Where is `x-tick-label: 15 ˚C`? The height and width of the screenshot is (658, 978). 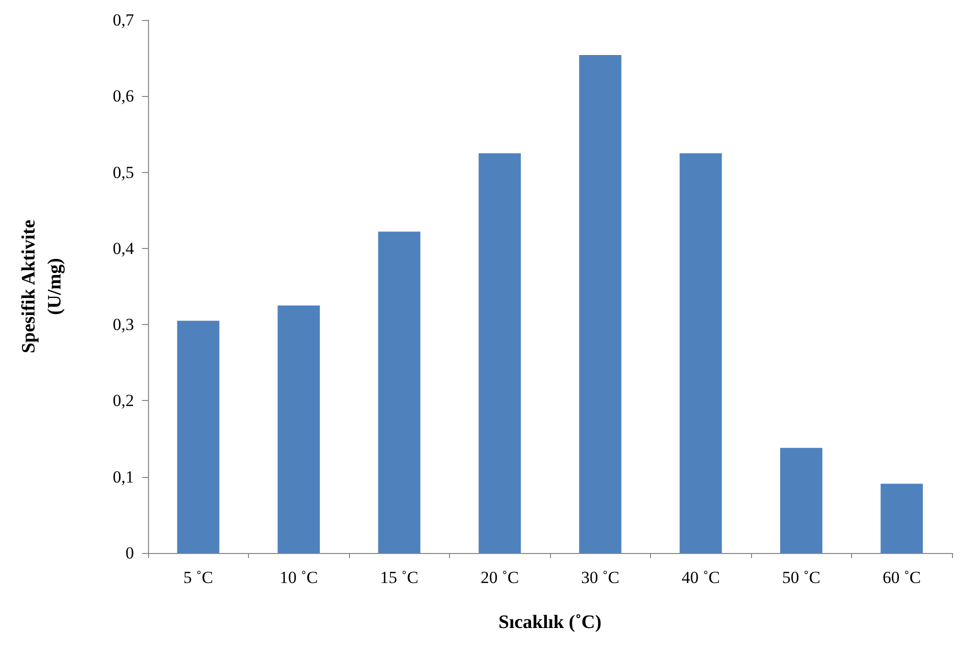
x-tick-label: 15 ˚C is located at coordinates (399, 577).